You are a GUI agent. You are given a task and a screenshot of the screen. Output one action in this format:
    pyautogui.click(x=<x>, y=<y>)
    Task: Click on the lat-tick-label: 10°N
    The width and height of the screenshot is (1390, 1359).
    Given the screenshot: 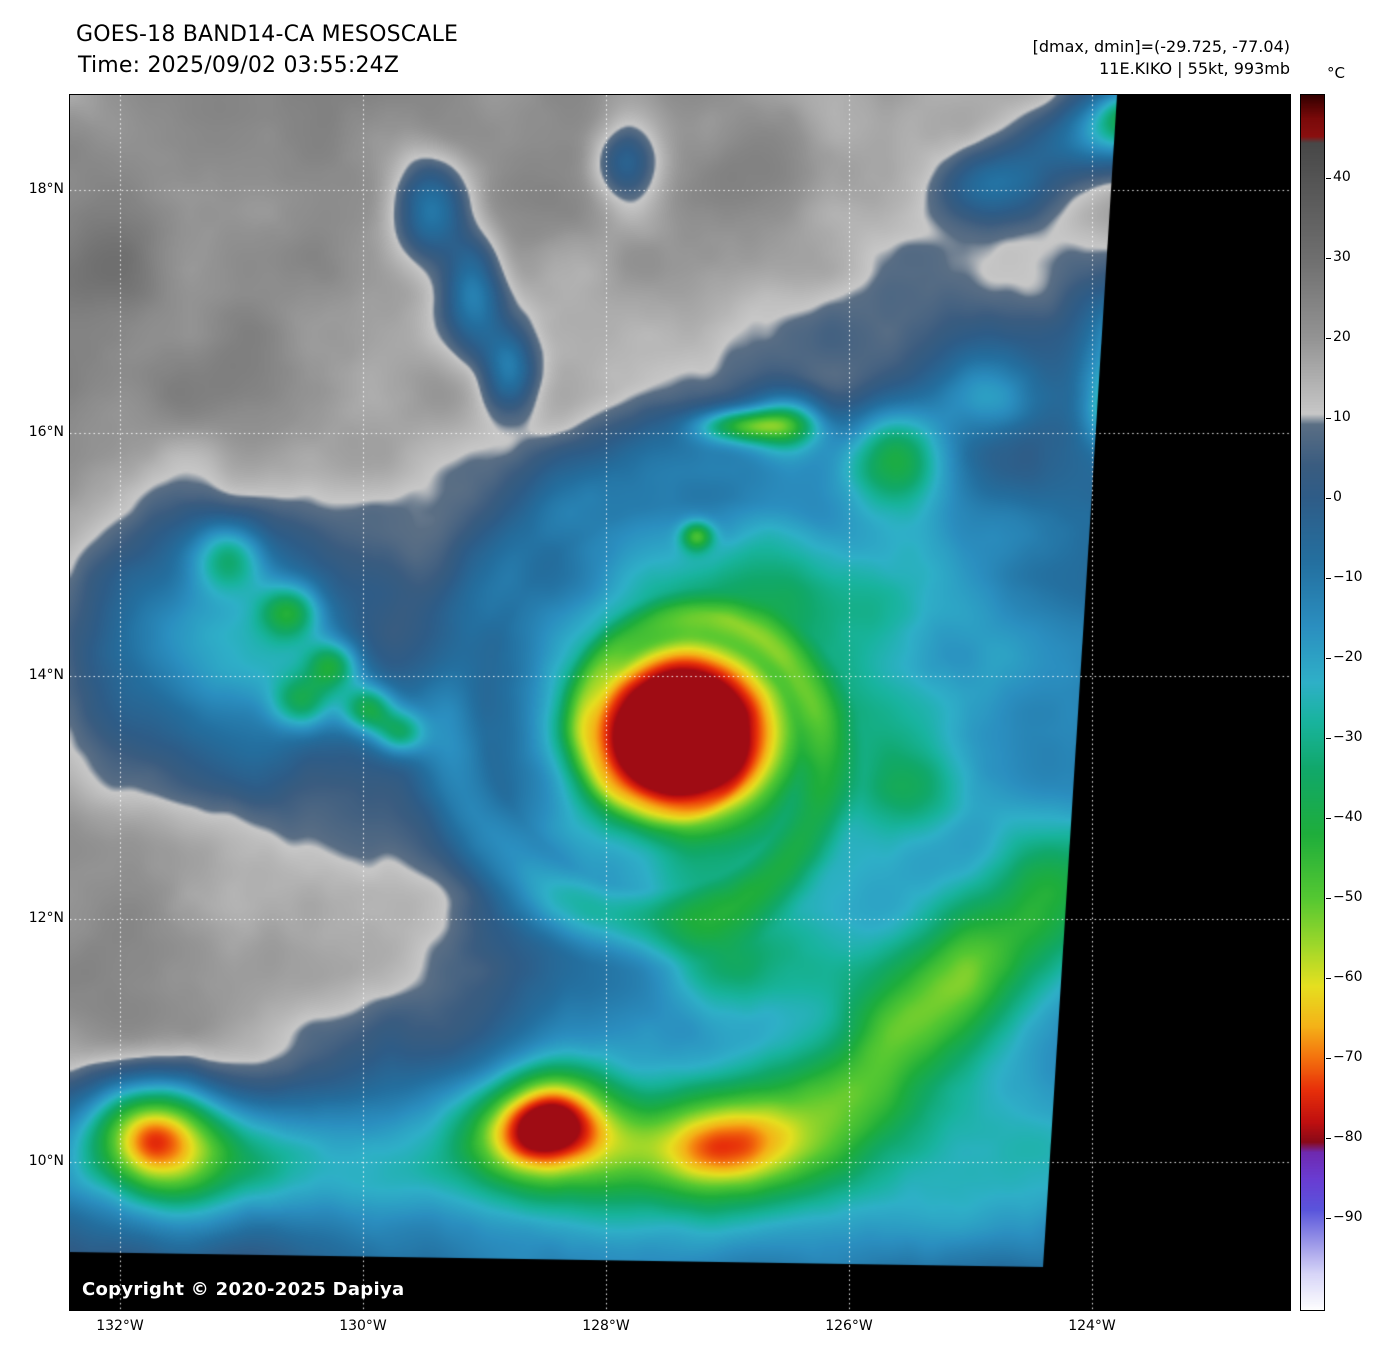 What is the action you would take?
    pyautogui.click(x=46, y=1160)
    